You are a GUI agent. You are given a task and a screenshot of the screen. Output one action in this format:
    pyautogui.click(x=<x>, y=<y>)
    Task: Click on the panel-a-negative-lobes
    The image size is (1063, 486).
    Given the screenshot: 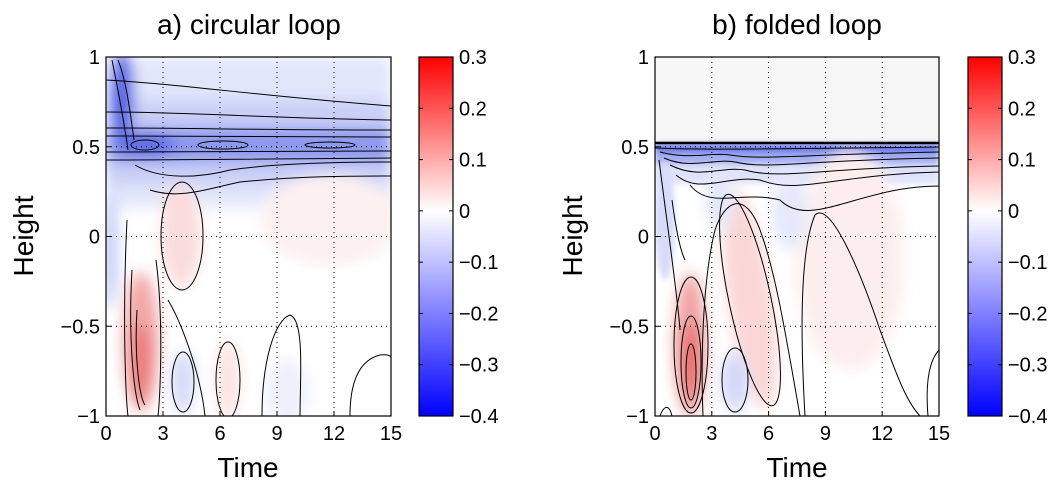 What is the action you would take?
    pyautogui.click(x=240, y=383)
    